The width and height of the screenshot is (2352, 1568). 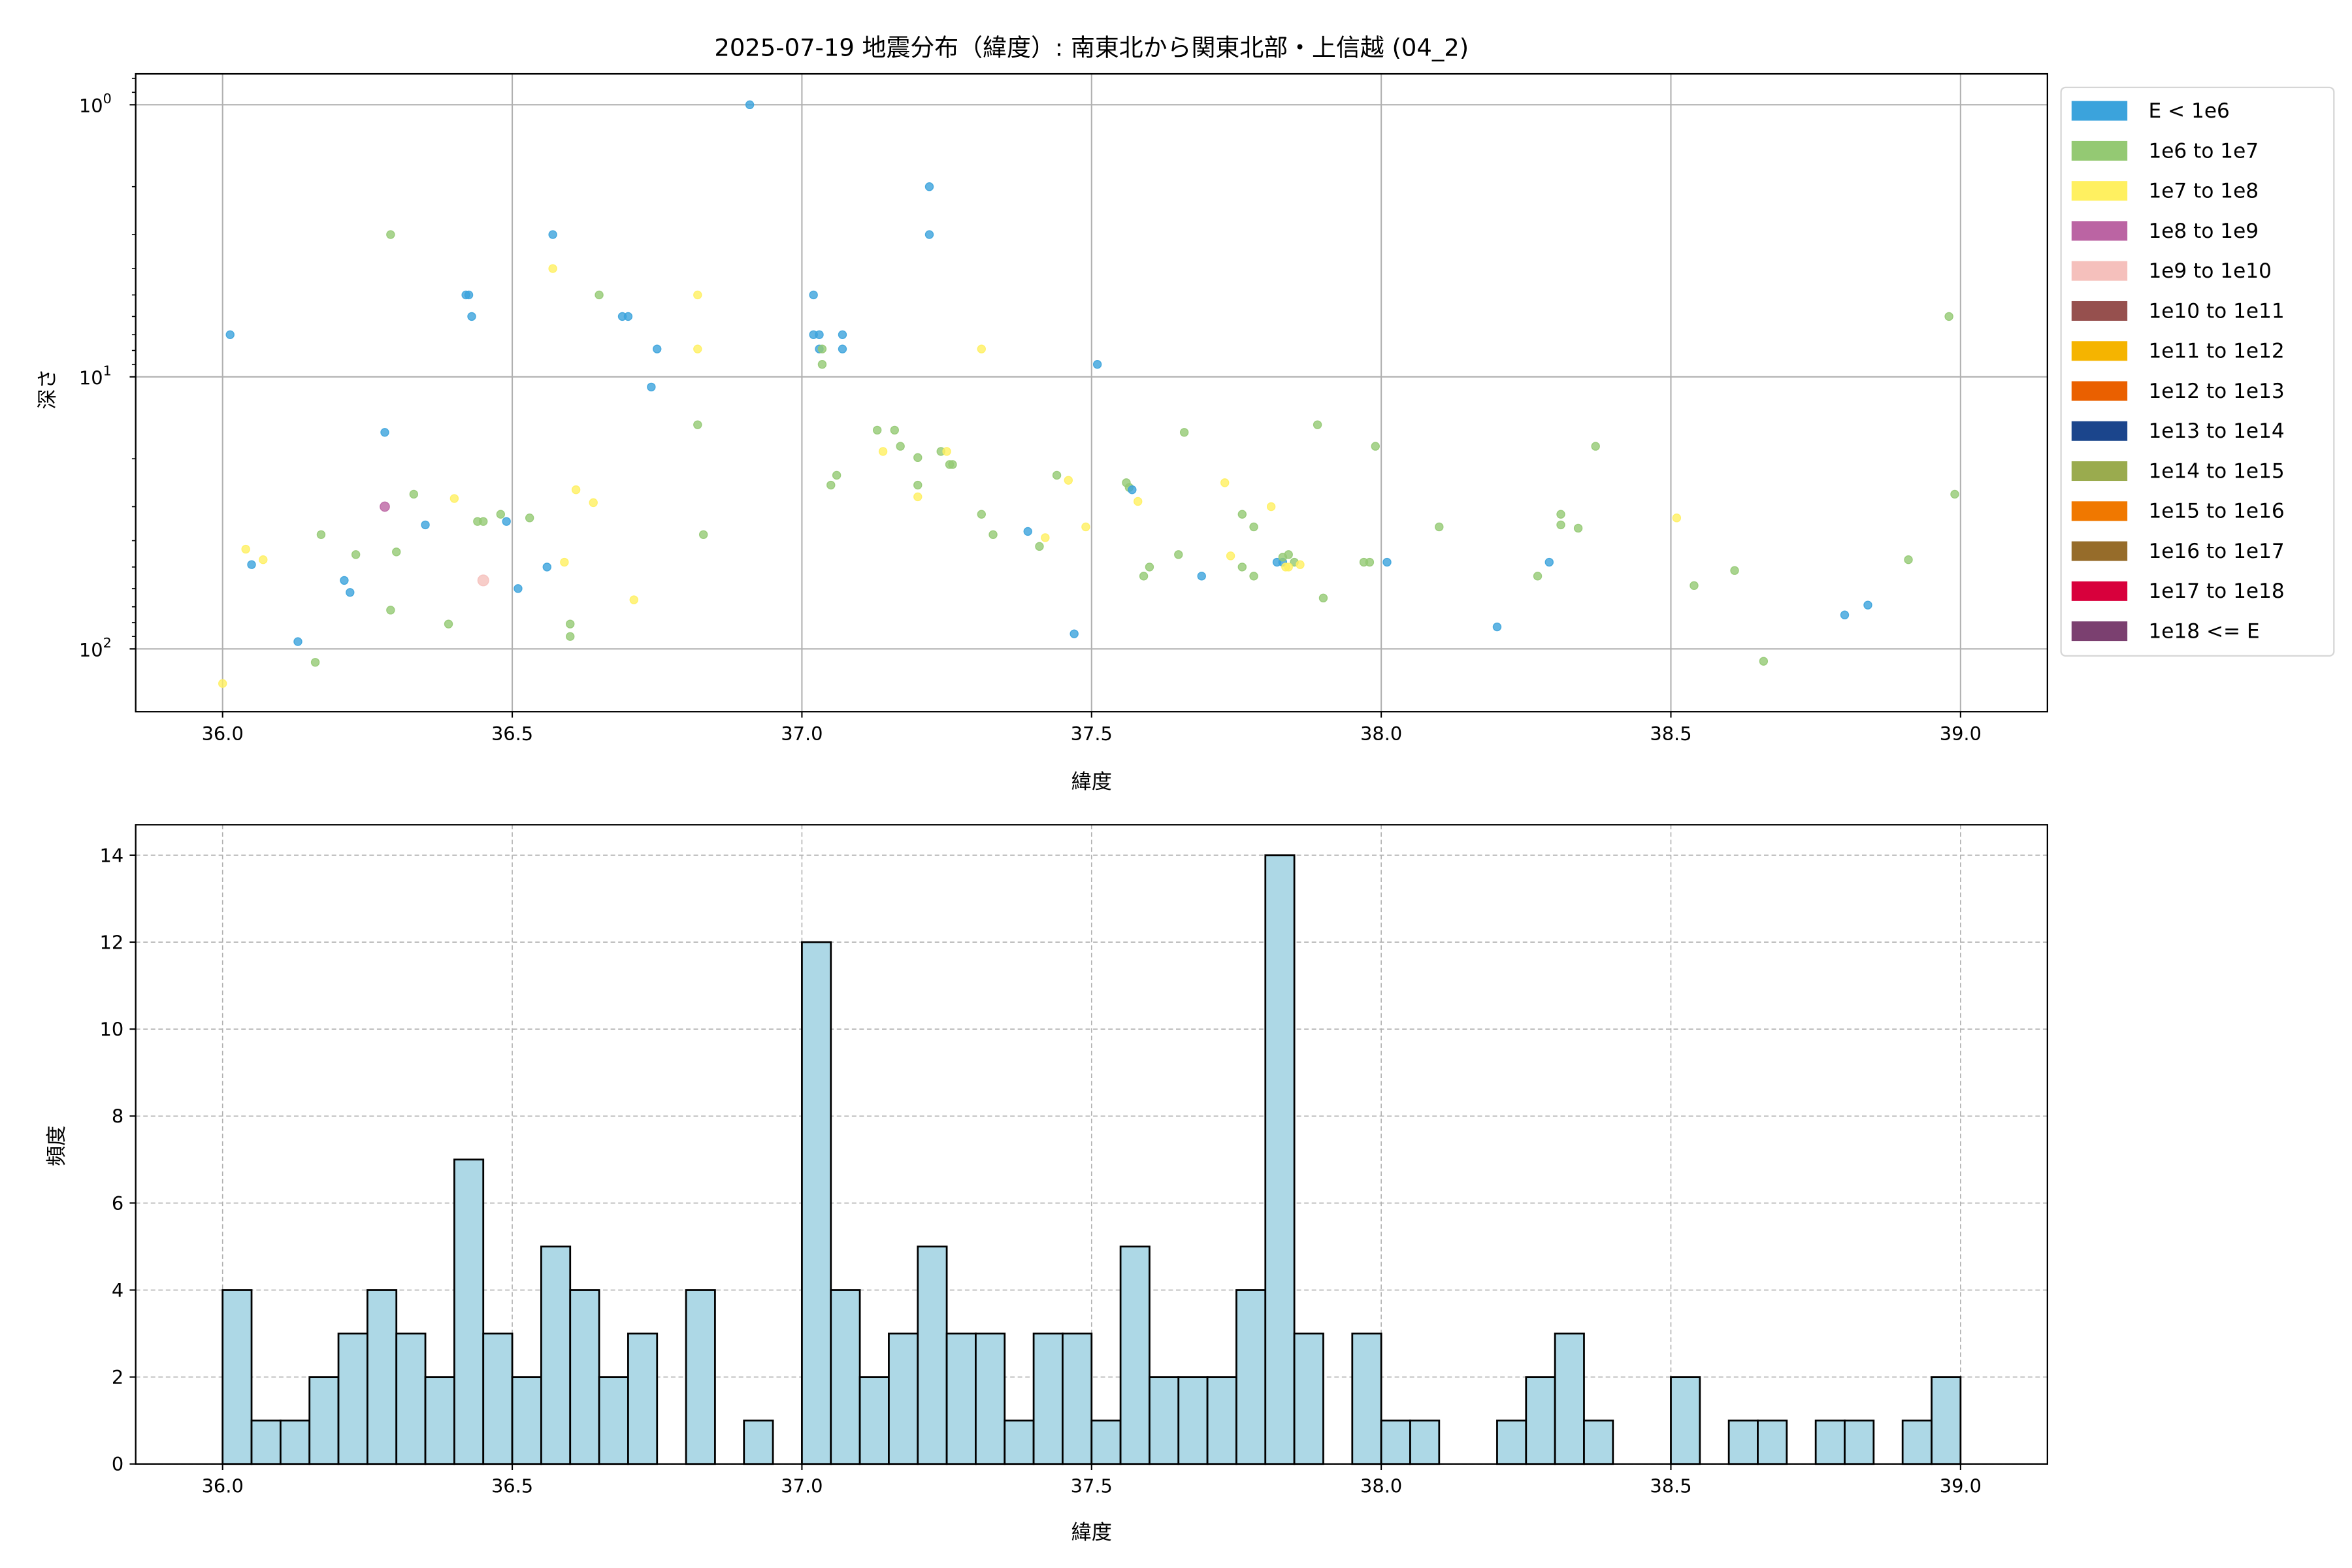 What do you see at coordinates (2203, 191) in the screenshot?
I see `legend-label: 1e7 to 1e8` at bounding box center [2203, 191].